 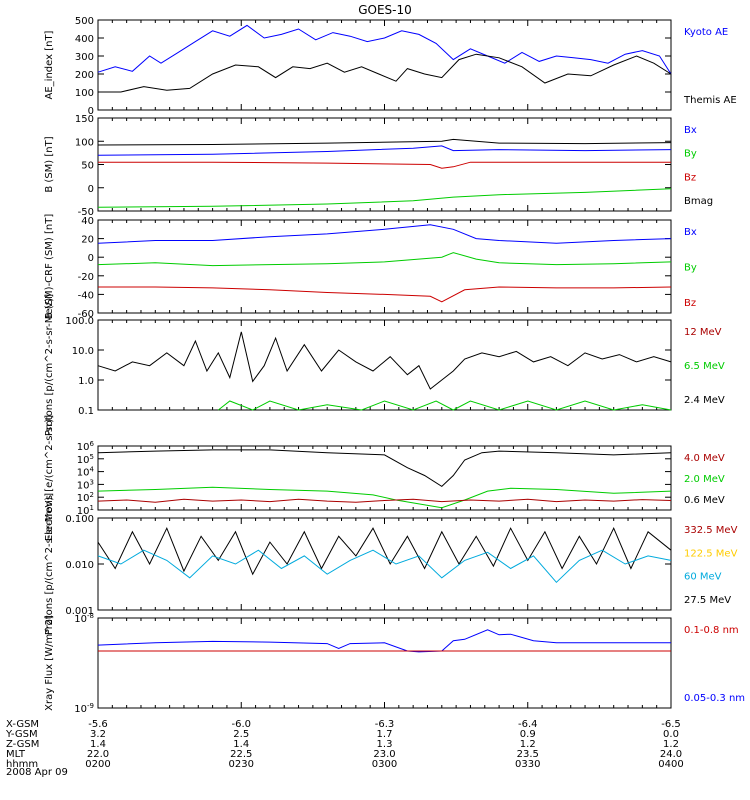 I want to click on y-tick-label: 0.1, so click(x=86, y=411).